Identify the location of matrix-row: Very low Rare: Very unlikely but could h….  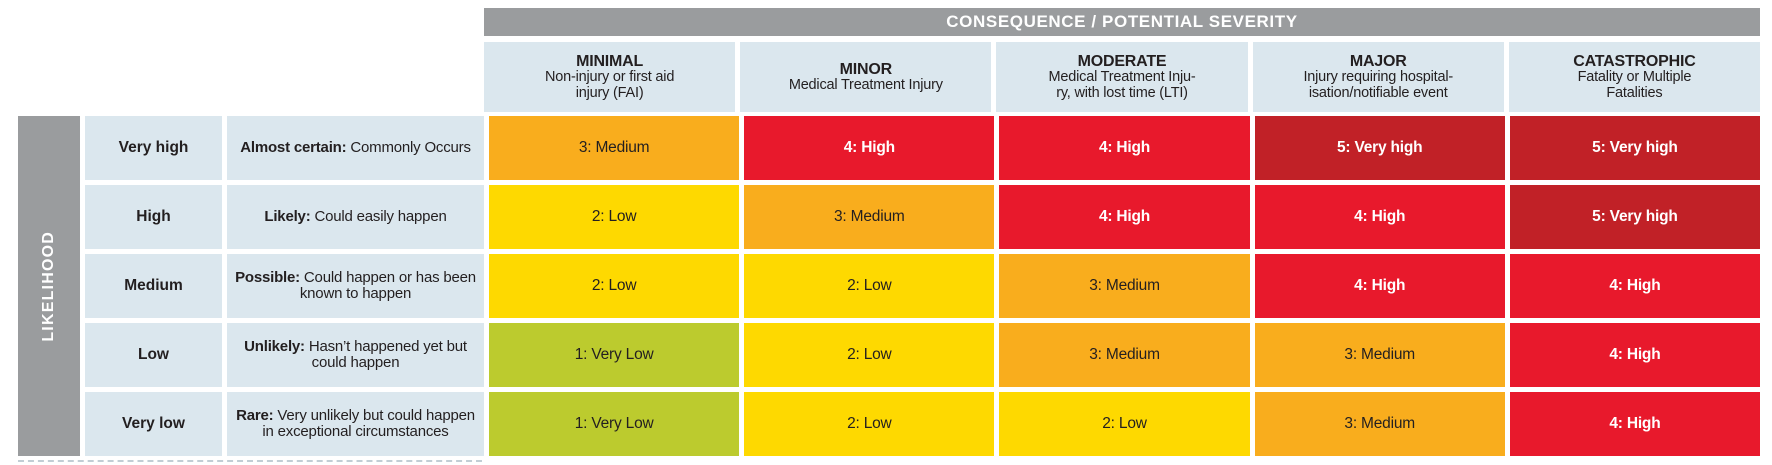
(923, 424).